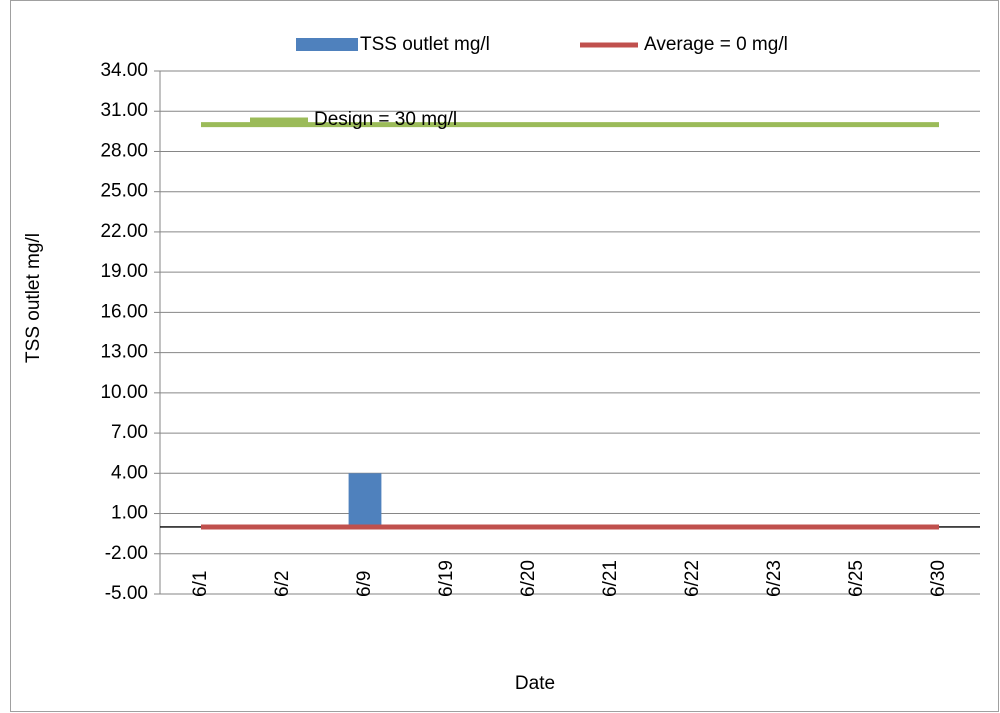  Describe the element at coordinates (124, 150) in the screenshot. I see `y-tick-label: 28.00` at that location.